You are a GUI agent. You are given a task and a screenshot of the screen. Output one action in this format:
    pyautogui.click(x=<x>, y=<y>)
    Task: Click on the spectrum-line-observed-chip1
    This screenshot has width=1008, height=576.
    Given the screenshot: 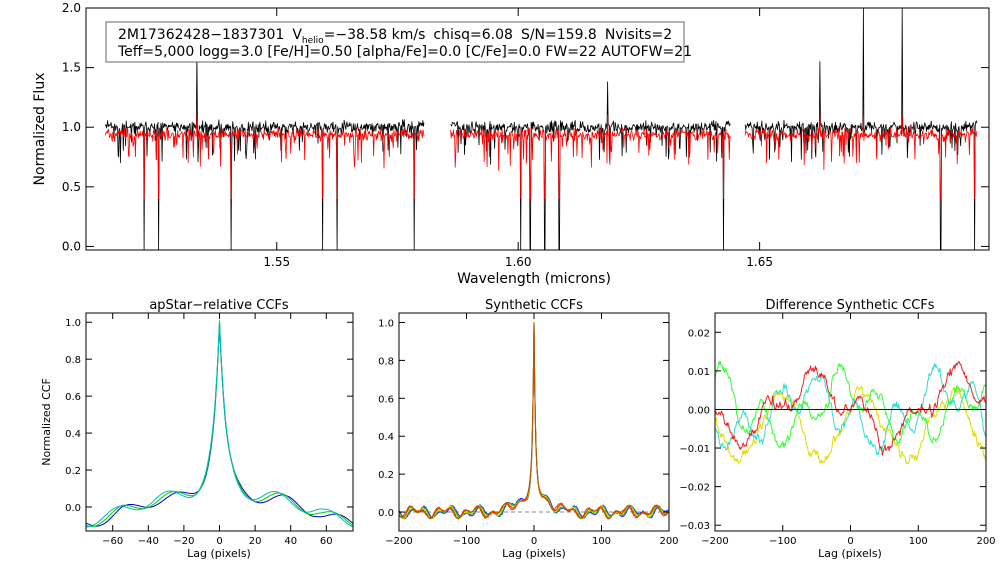 What is the action you would take?
    pyautogui.click(x=264, y=151)
    